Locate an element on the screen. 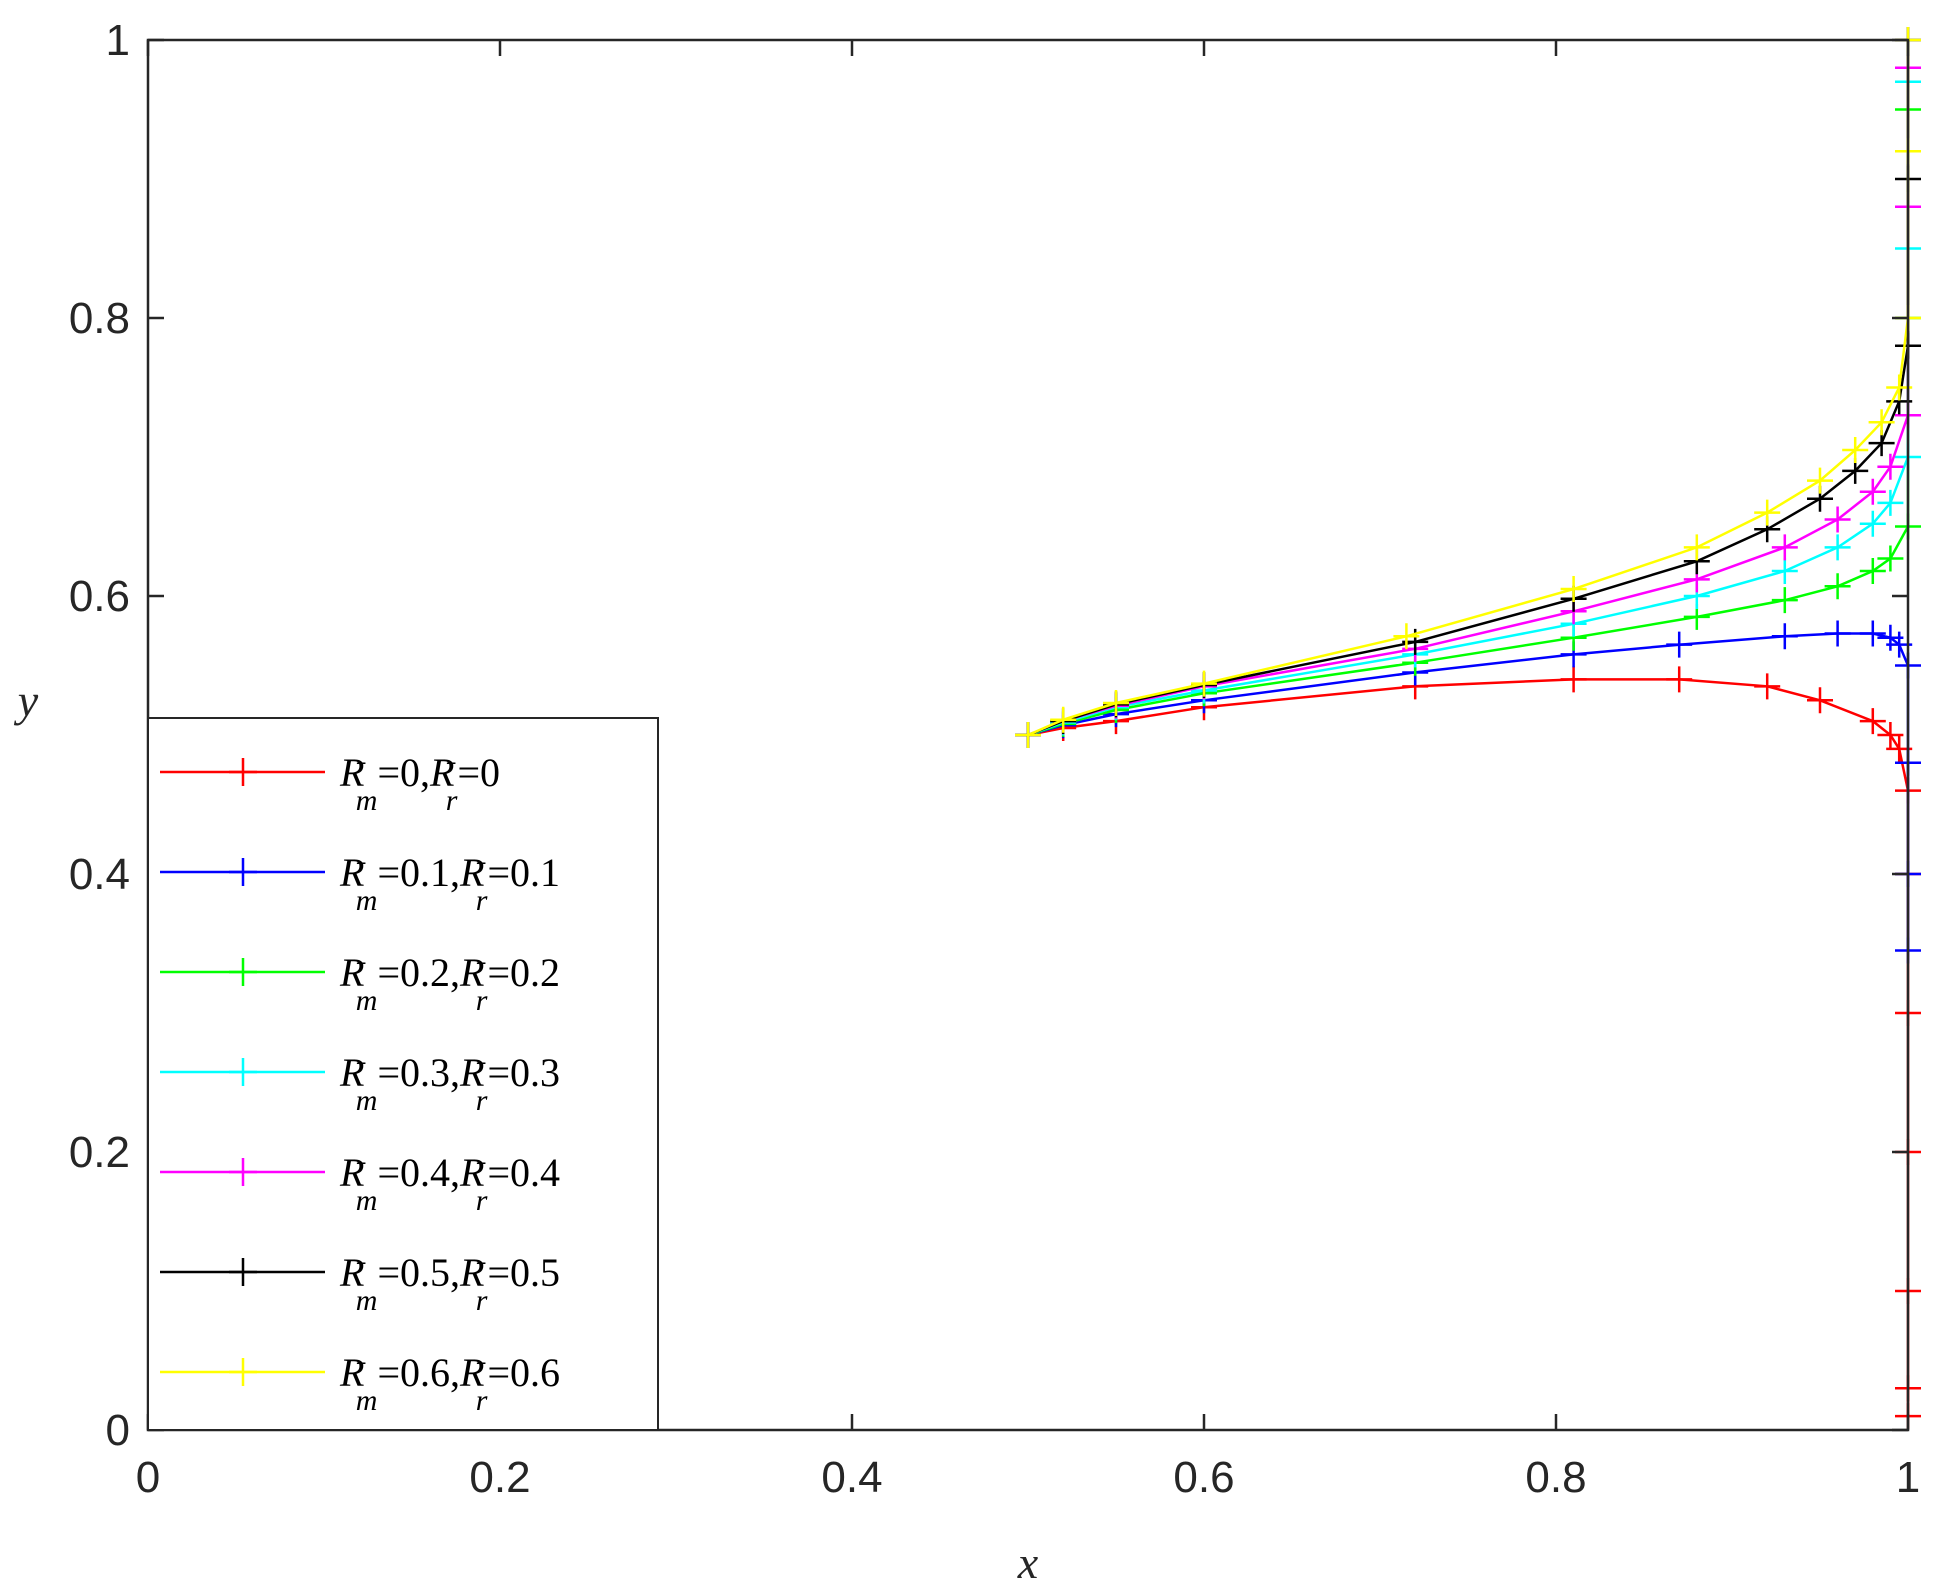  legend-label: Rˉ m=0.4,Rˉ r=0.4 is located at coordinates (449, 1183).